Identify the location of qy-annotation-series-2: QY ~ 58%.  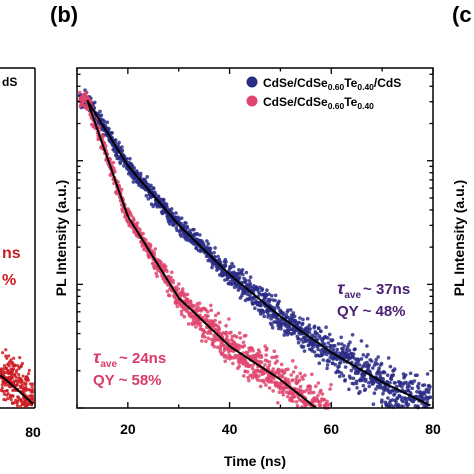
(127, 380).